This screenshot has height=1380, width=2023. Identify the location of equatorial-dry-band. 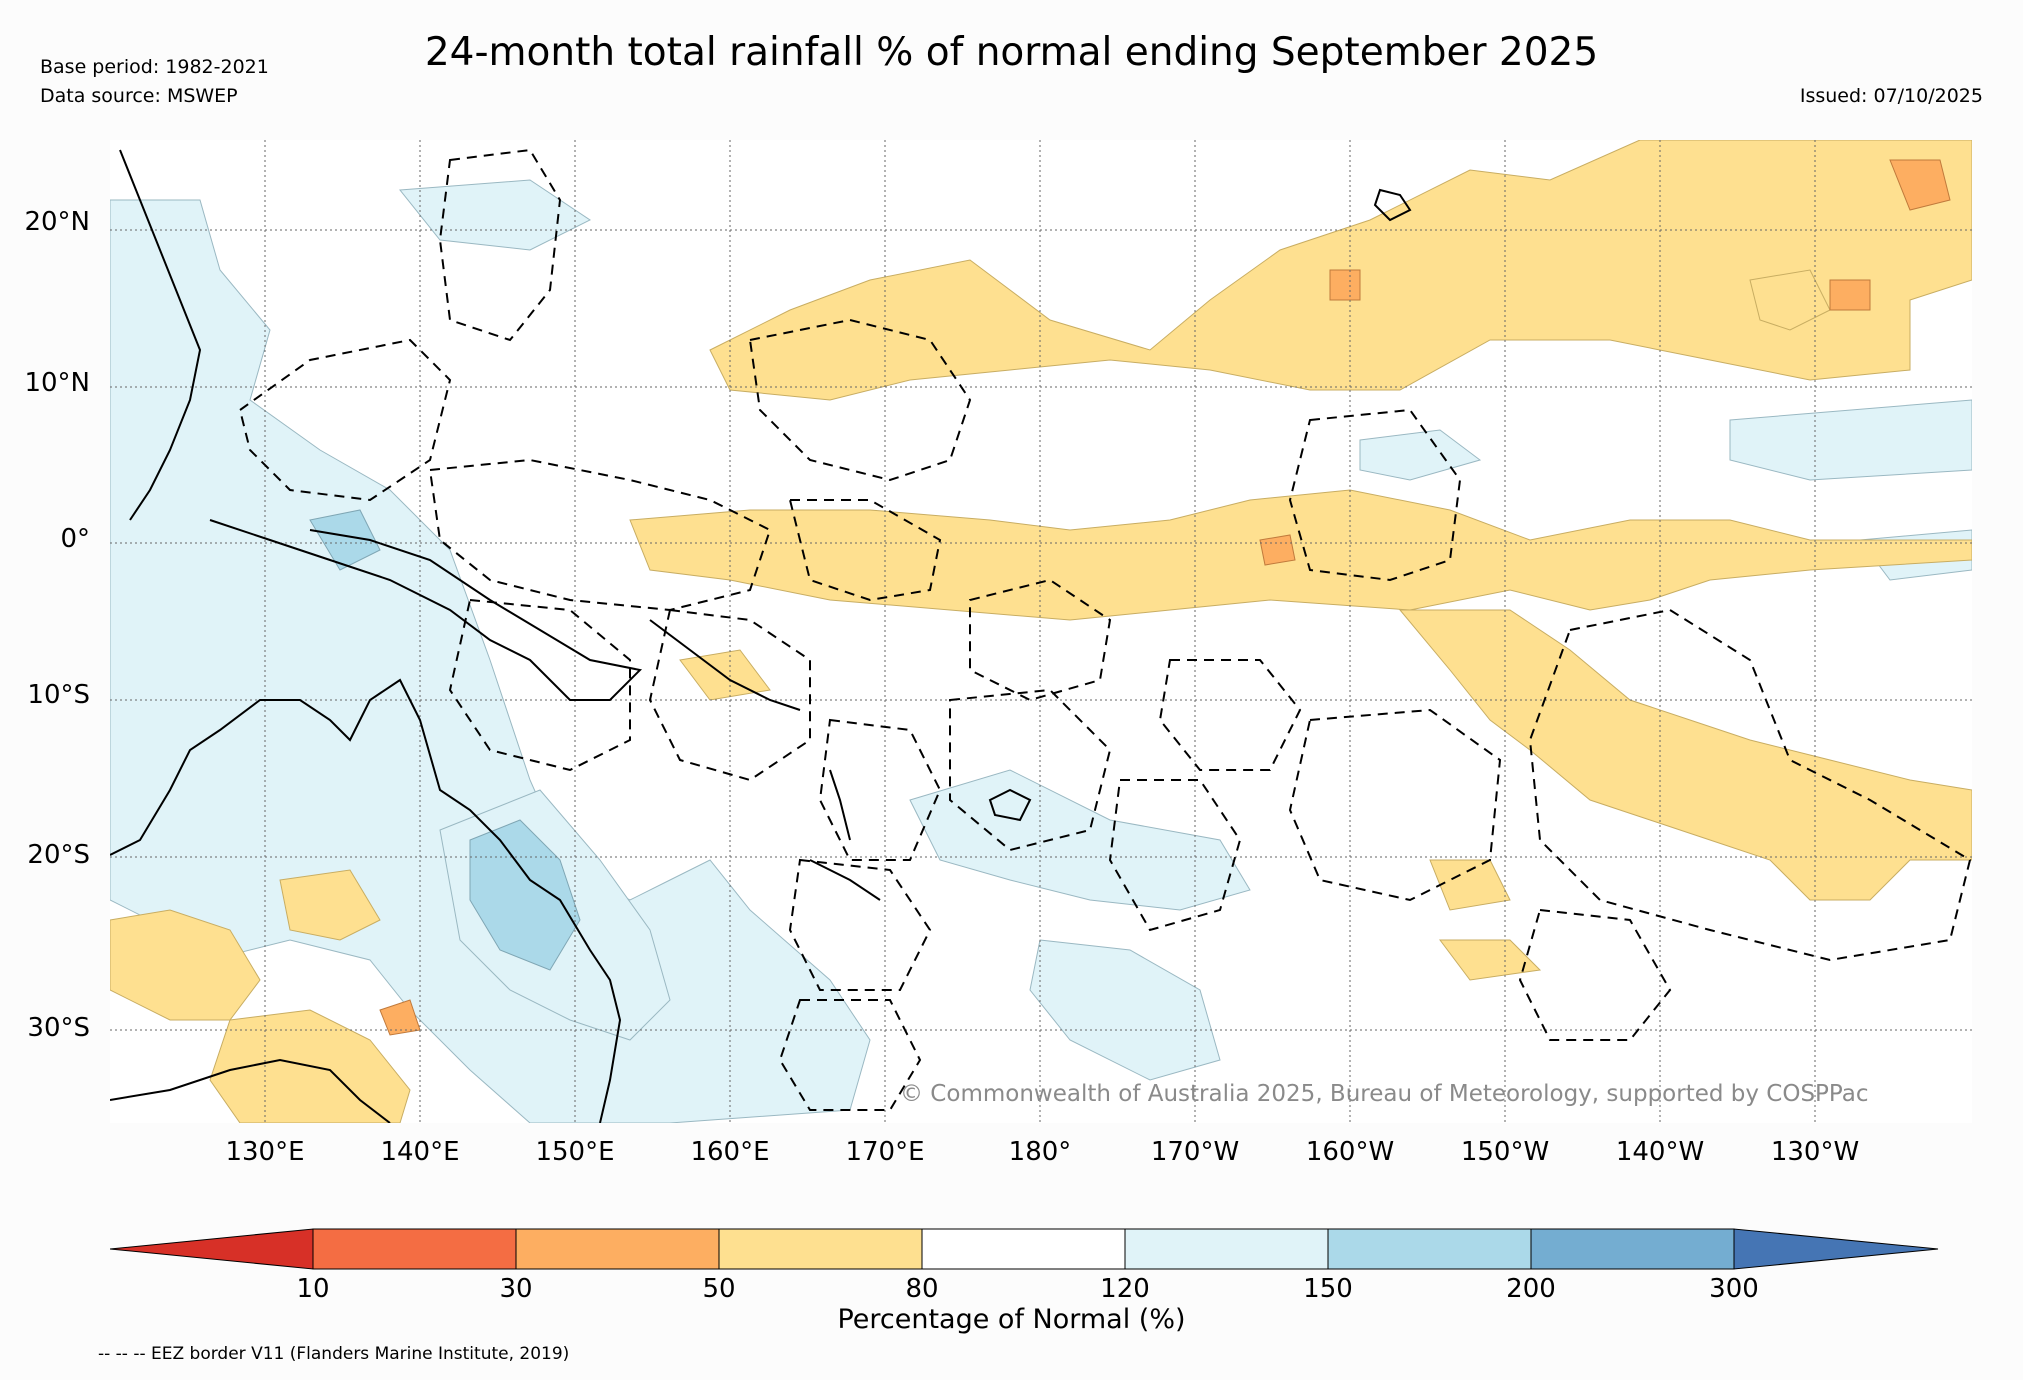
(1300, 555).